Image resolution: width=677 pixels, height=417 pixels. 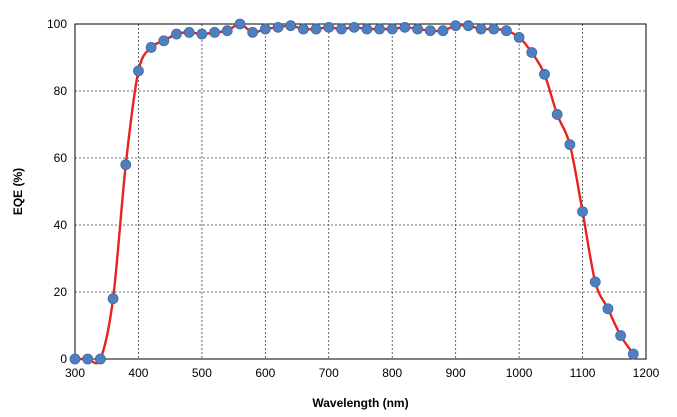 What do you see at coordinates (392, 373) in the screenshot?
I see `x-tick-label: 800` at bounding box center [392, 373].